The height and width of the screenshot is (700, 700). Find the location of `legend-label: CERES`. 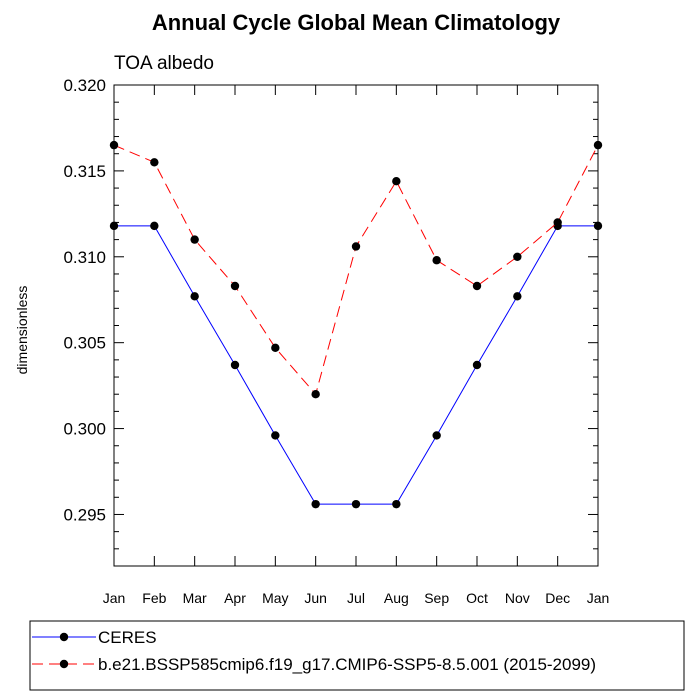

legend-label: CERES is located at coordinates (127, 637).